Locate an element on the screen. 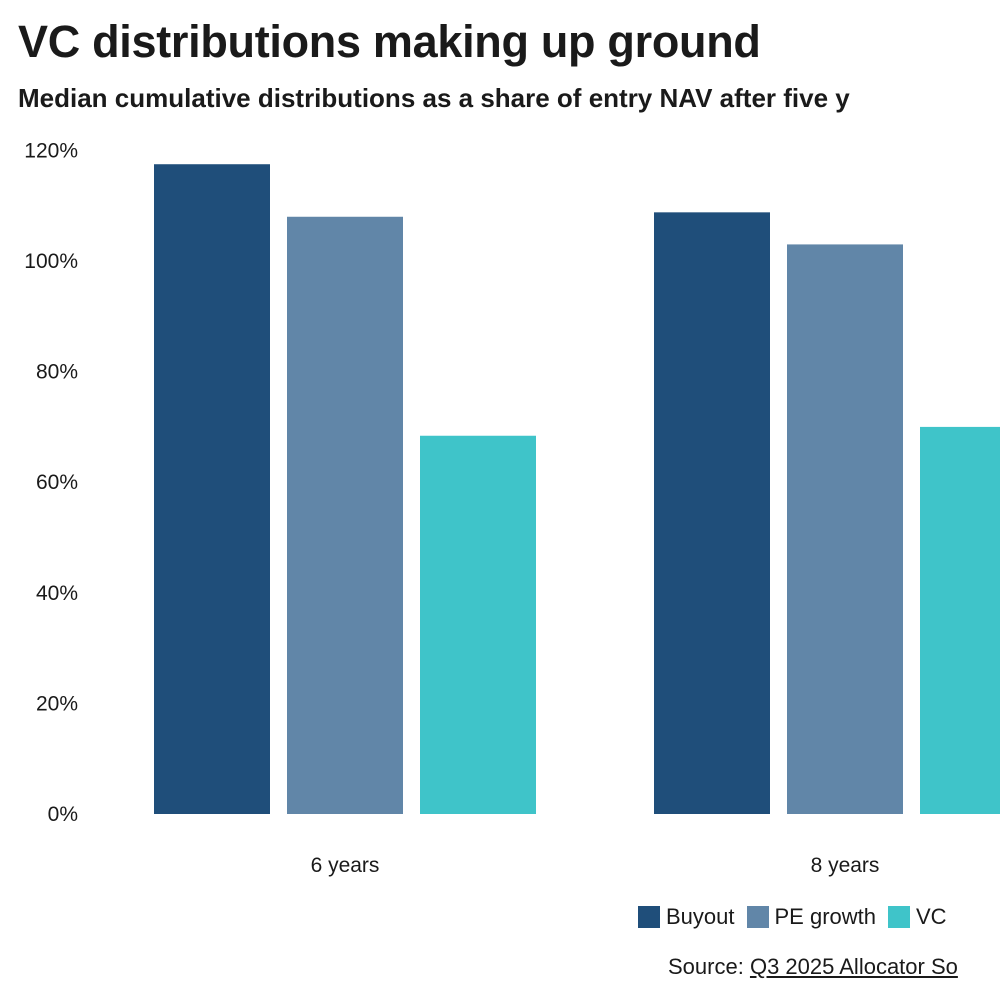 This screenshot has height=1000, width=1000. legend-label-buyout: Buyout is located at coordinates (700, 916).